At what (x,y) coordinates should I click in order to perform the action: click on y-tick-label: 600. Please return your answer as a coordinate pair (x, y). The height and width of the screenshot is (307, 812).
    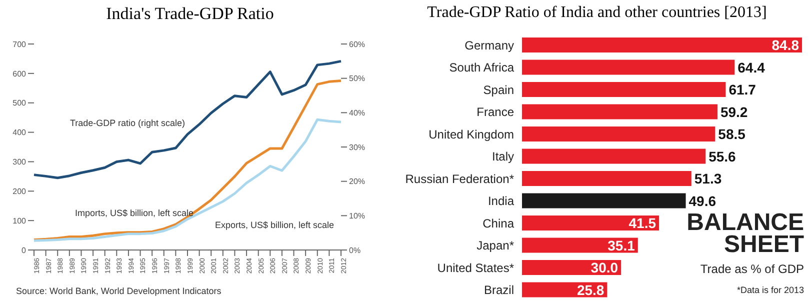
    Looking at the image, I should click on (19, 73).